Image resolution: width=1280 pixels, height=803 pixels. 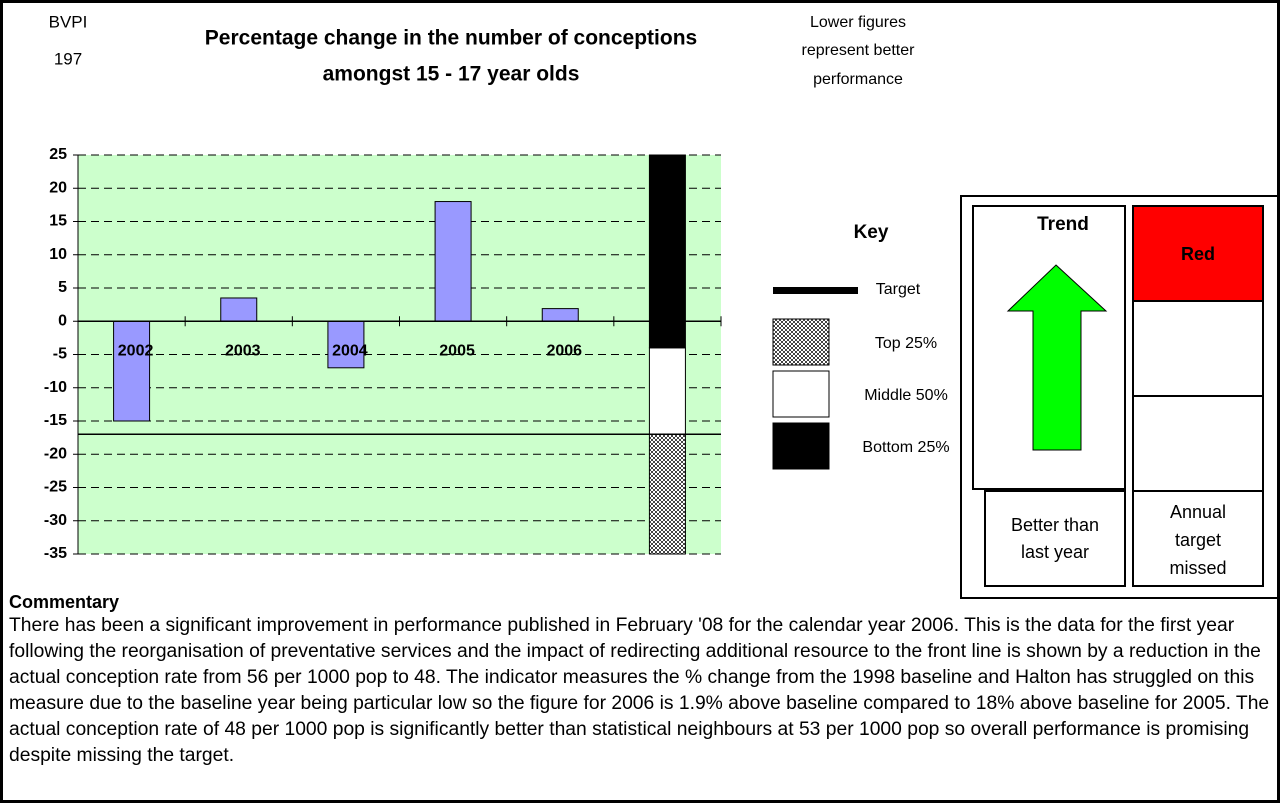 What do you see at coordinates (55, 553) in the screenshot?
I see `y-tick-label: -35` at bounding box center [55, 553].